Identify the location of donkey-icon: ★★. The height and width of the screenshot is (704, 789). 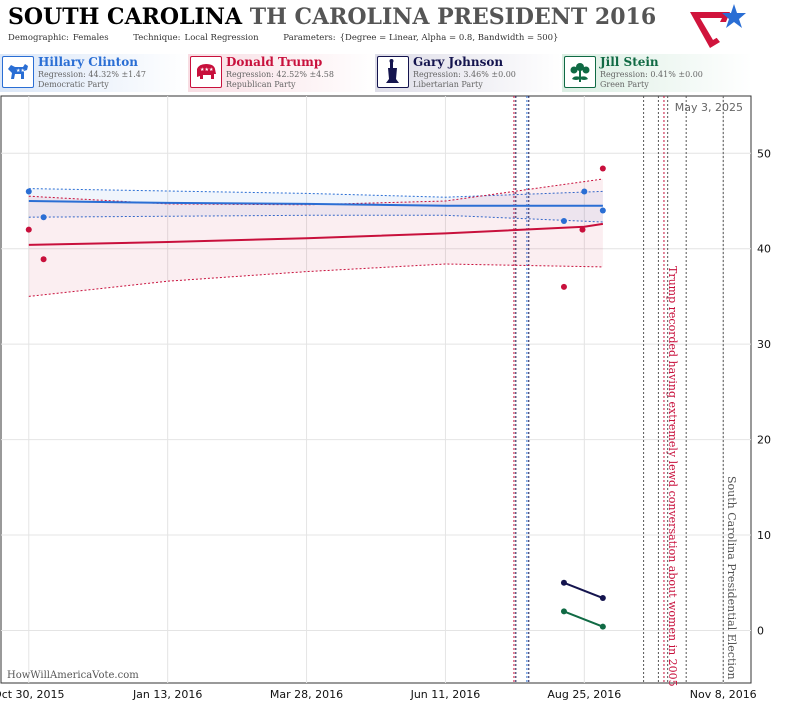
(18, 72).